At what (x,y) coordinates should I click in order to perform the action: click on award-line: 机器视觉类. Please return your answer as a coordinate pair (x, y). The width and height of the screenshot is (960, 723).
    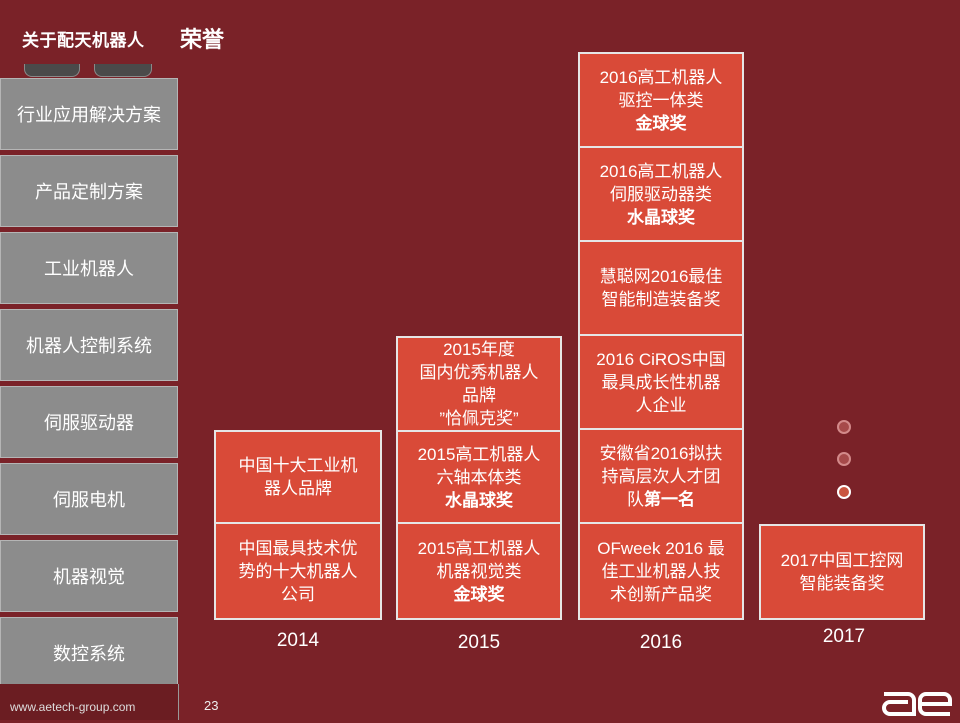
    Looking at the image, I should click on (479, 571).